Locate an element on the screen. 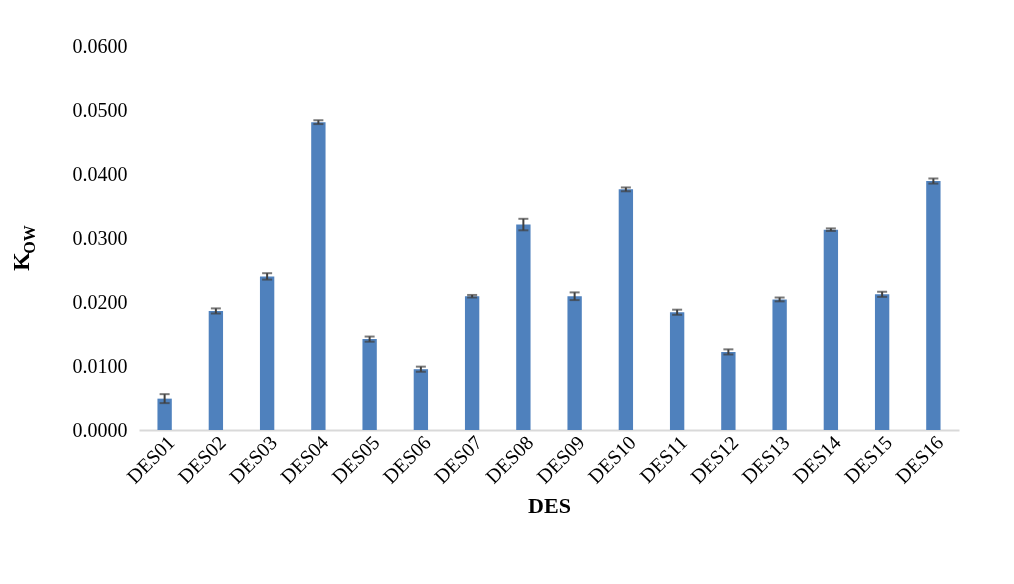  y-tick-label: 0.0000 is located at coordinates (100, 429).